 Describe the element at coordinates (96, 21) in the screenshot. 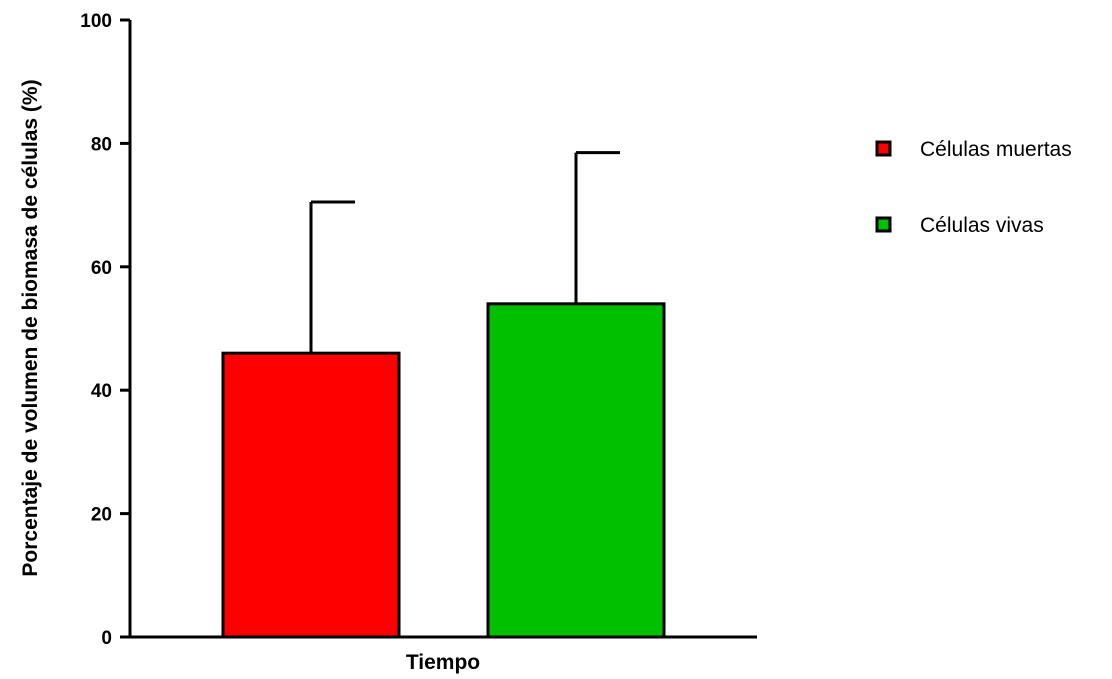

I see `y-tick-label: 100` at that location.